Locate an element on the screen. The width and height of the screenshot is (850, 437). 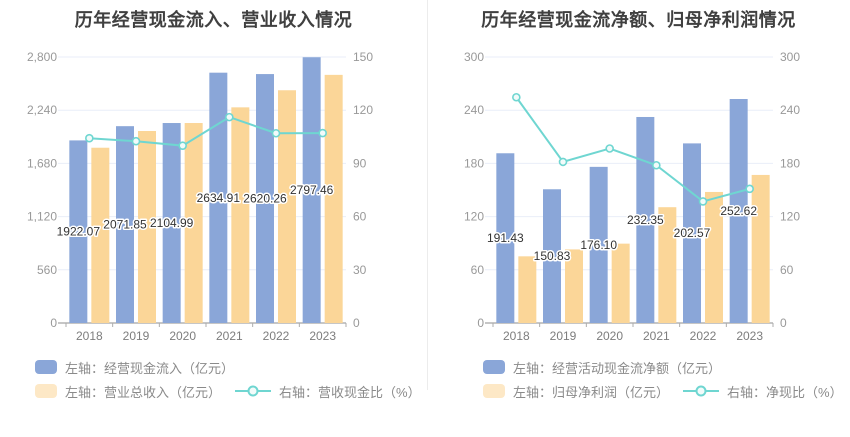
legend-row: 左轴：经营活动现金流净额（亿元） is located at coordinates (663, 367).